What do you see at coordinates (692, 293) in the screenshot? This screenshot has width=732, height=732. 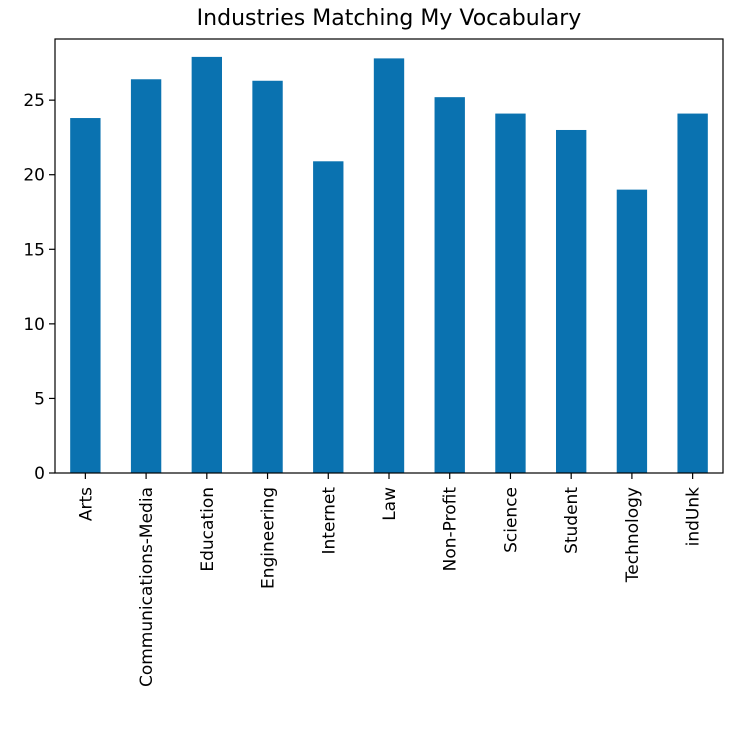 I see `bar-indunk` at bounding box center [692, 293].